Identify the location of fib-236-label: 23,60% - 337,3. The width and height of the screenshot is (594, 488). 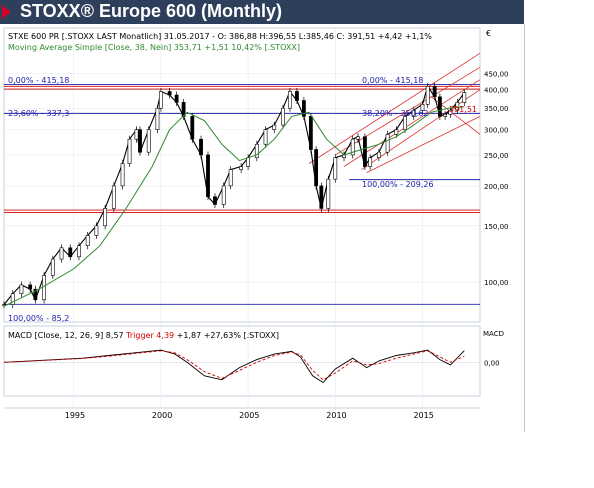
(38, 113).